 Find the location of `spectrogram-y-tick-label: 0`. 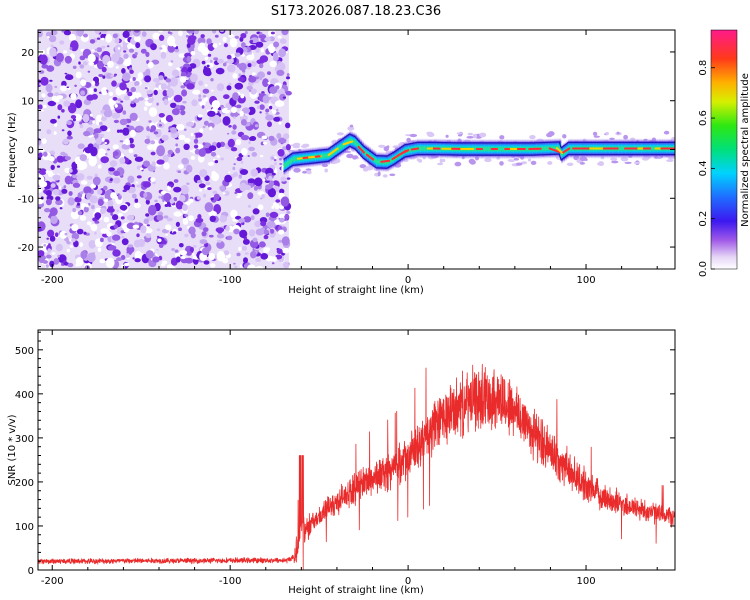

spectrogram-y-tick-label: 0 is located at coordinates (31, 151).